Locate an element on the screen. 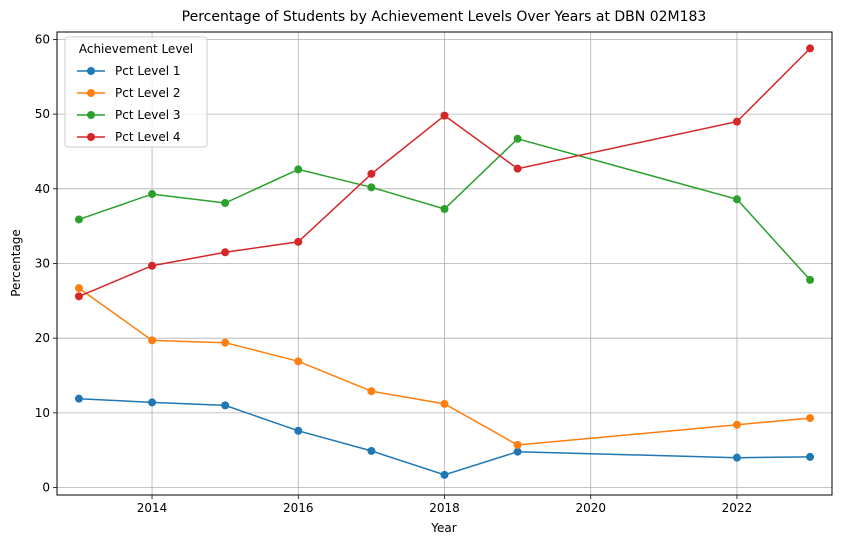 The height and width of the screenshot is (545, 842). legend-item: Pct Level 1 is located at coordinates (128, 71).